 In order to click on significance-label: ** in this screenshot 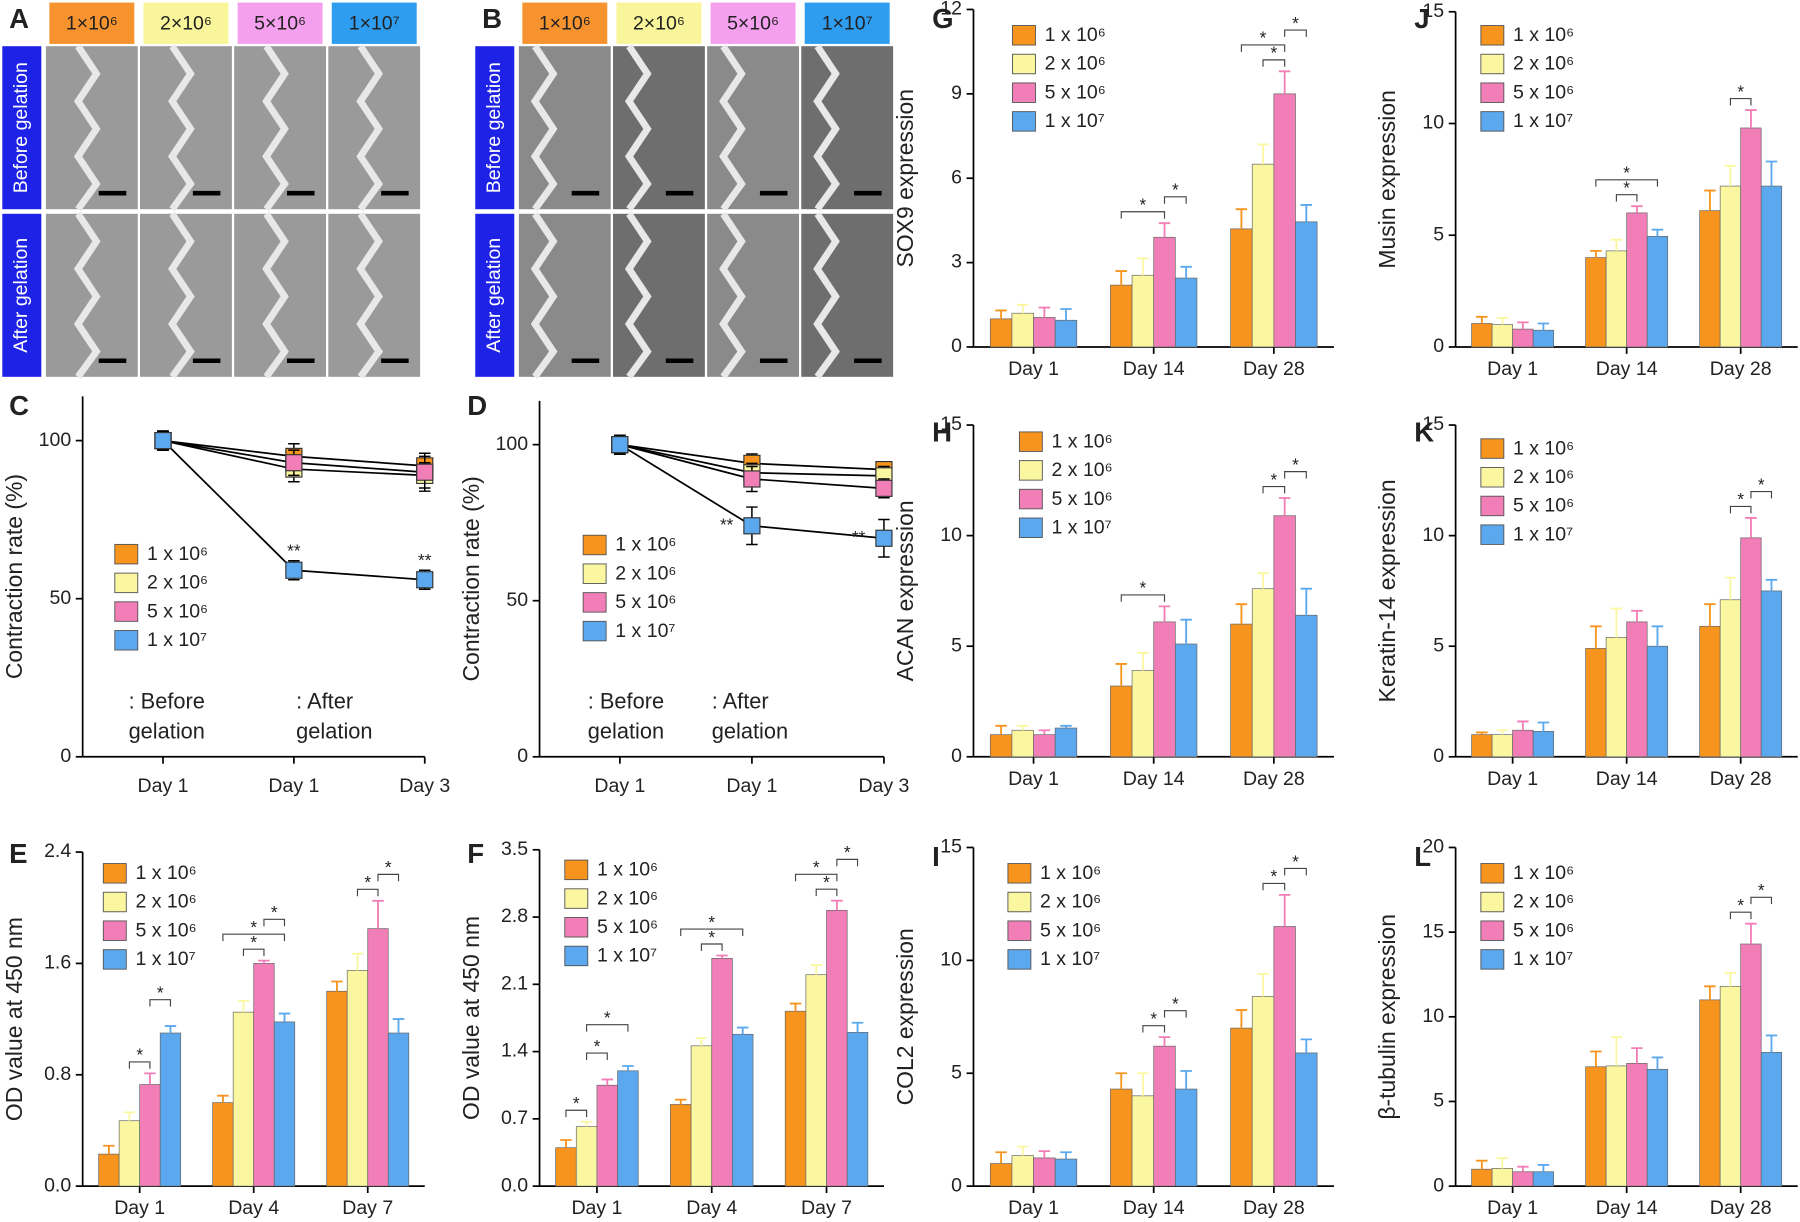, I will do `click(859, 537)`.